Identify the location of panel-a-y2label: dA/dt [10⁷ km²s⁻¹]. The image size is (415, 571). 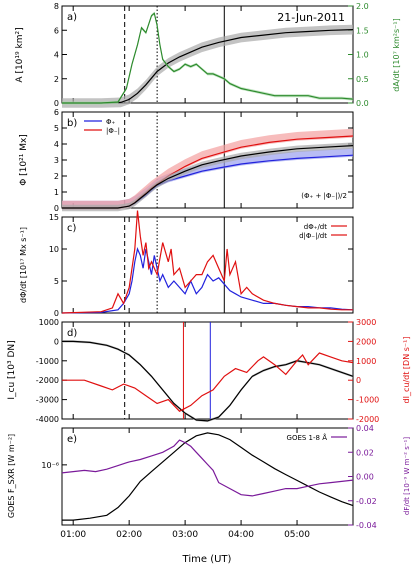
(396, 54).